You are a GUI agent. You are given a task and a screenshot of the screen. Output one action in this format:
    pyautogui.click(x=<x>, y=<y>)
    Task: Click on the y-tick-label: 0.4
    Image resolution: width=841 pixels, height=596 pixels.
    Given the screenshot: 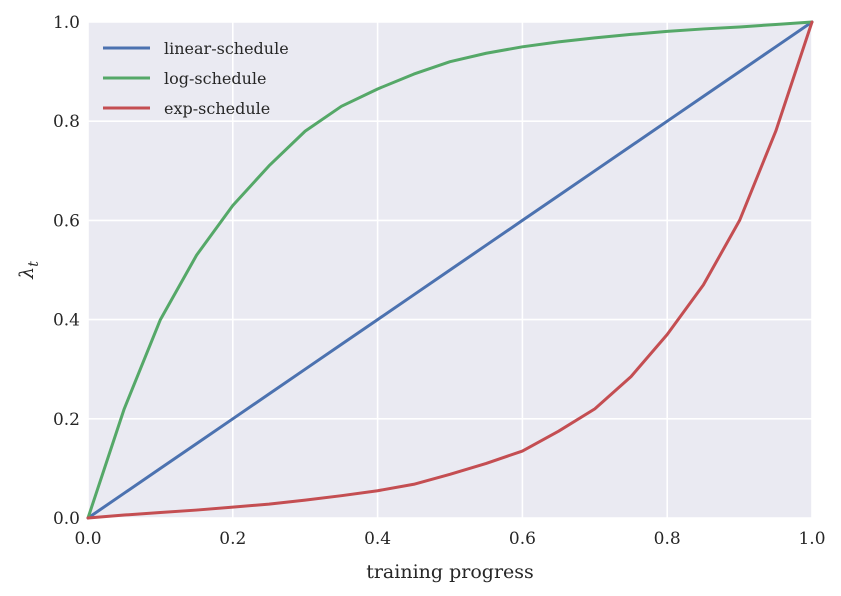 What is the action you would take?
    pyautogui.click(x=66, y=321)
    